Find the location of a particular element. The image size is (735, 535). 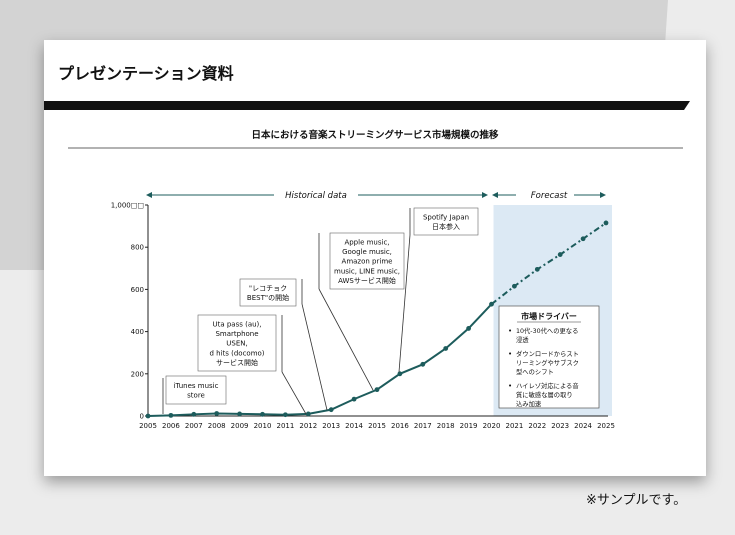

drivers-item-text: 込み加速 is located at coordinates (529, 403).